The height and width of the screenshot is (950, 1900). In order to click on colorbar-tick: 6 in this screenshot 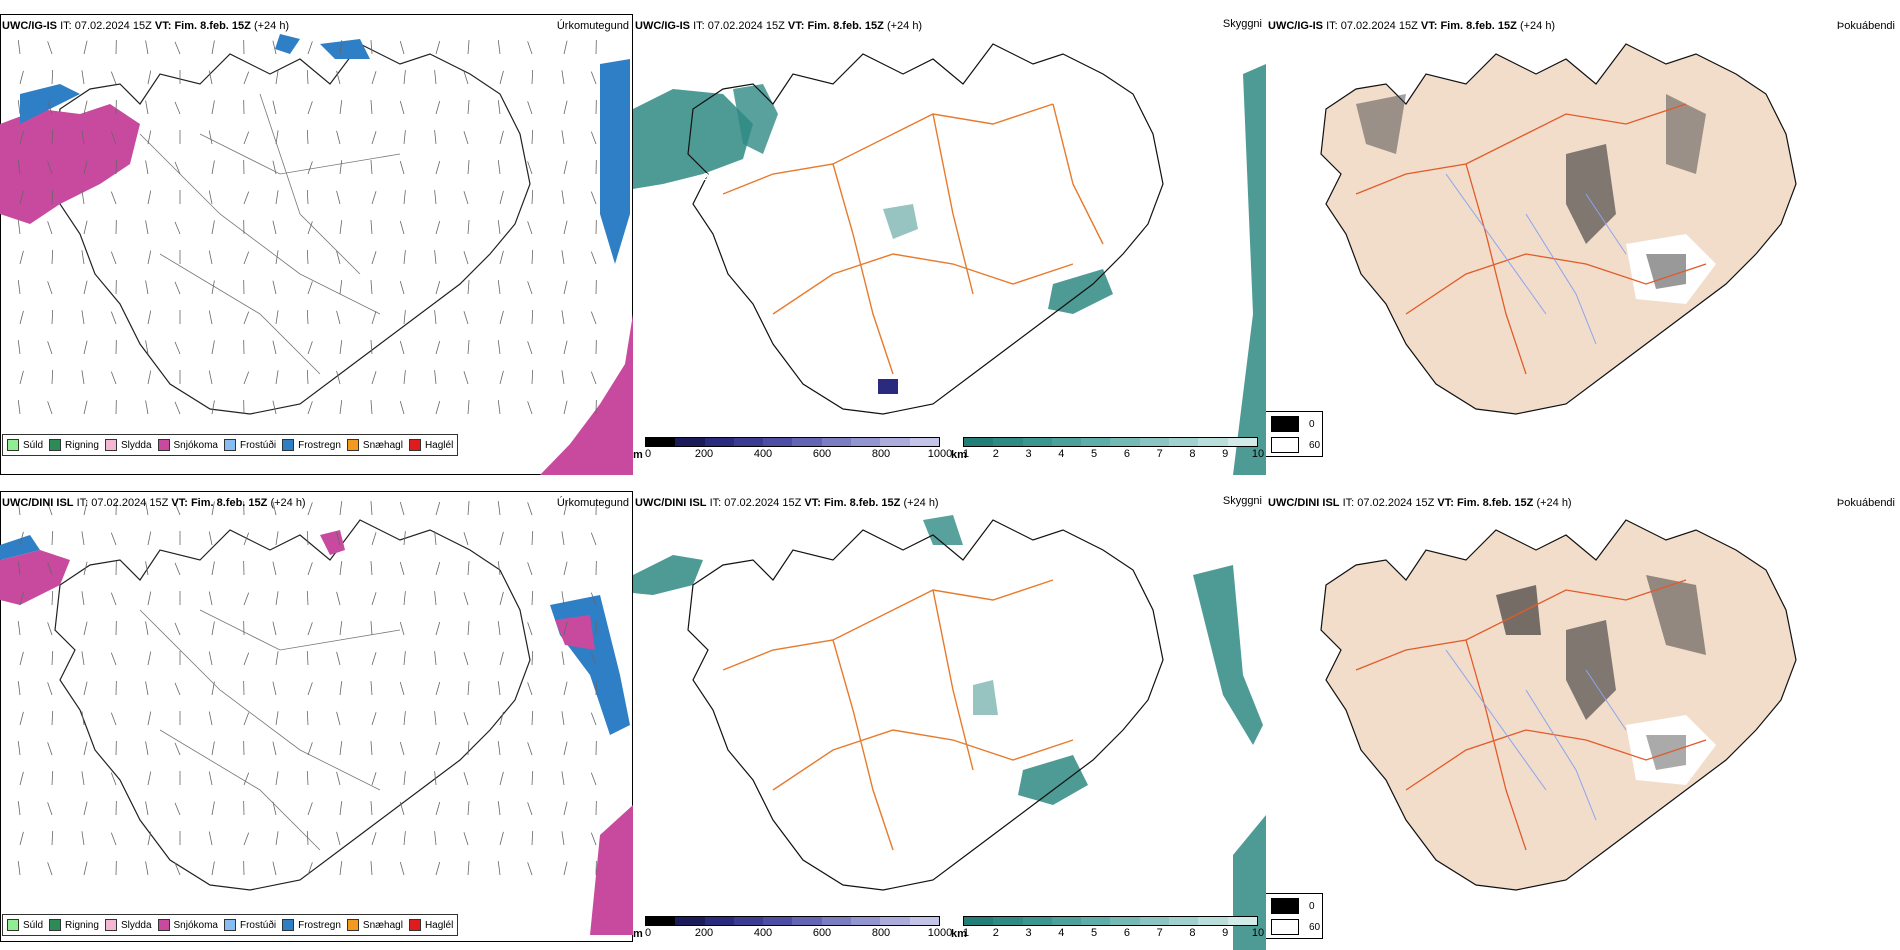, I will do `click(1126, 933)`.